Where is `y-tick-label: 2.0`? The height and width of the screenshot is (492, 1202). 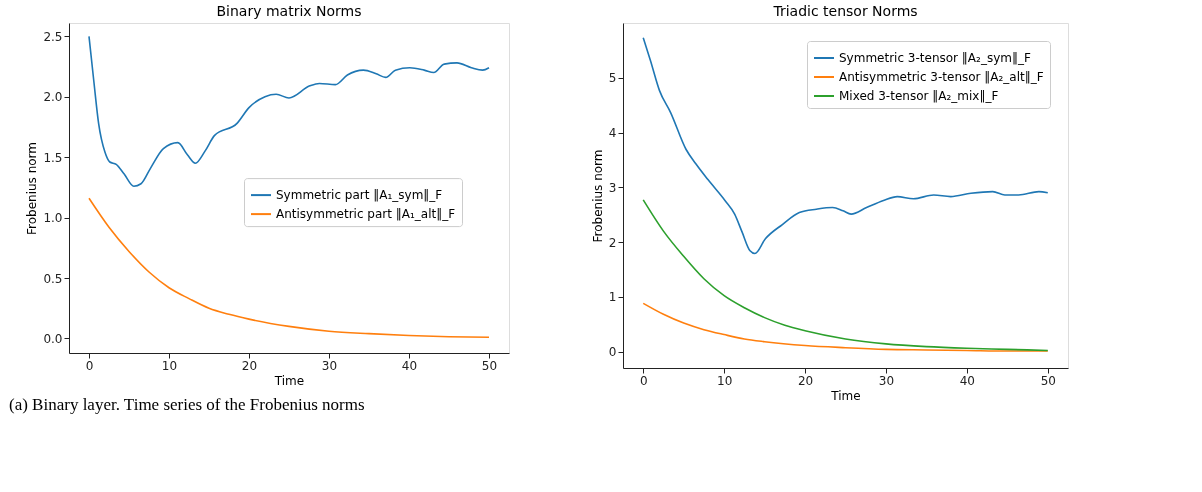 y-tick-label: 2.0 is located at coordinates (53, 97).